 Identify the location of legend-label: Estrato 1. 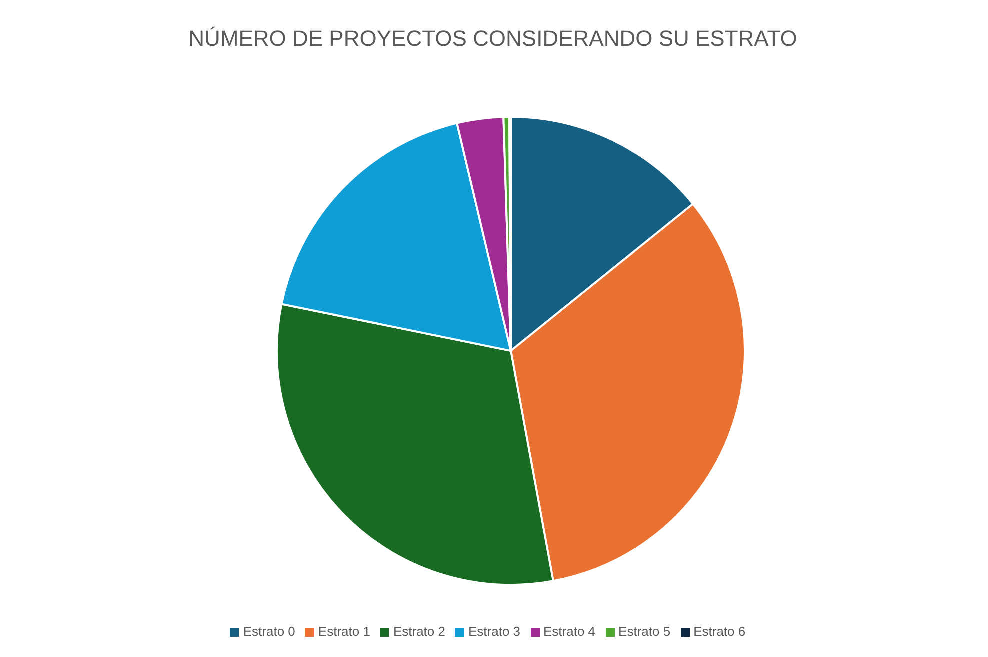
(344, 631).